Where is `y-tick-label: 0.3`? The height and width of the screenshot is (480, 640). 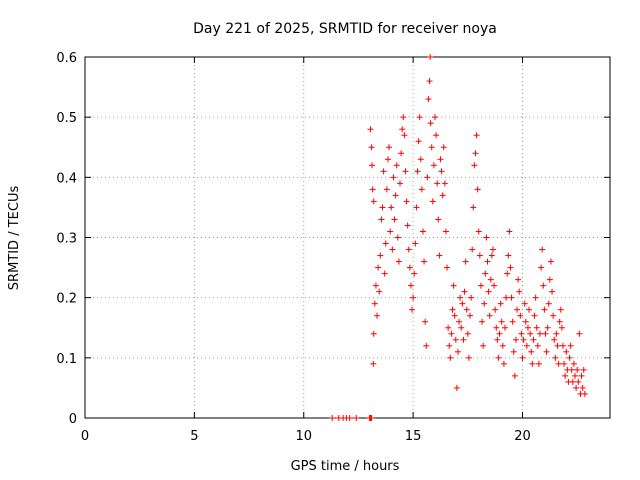 y-tick-label: 0.3 is located at coordinates (66, 239).